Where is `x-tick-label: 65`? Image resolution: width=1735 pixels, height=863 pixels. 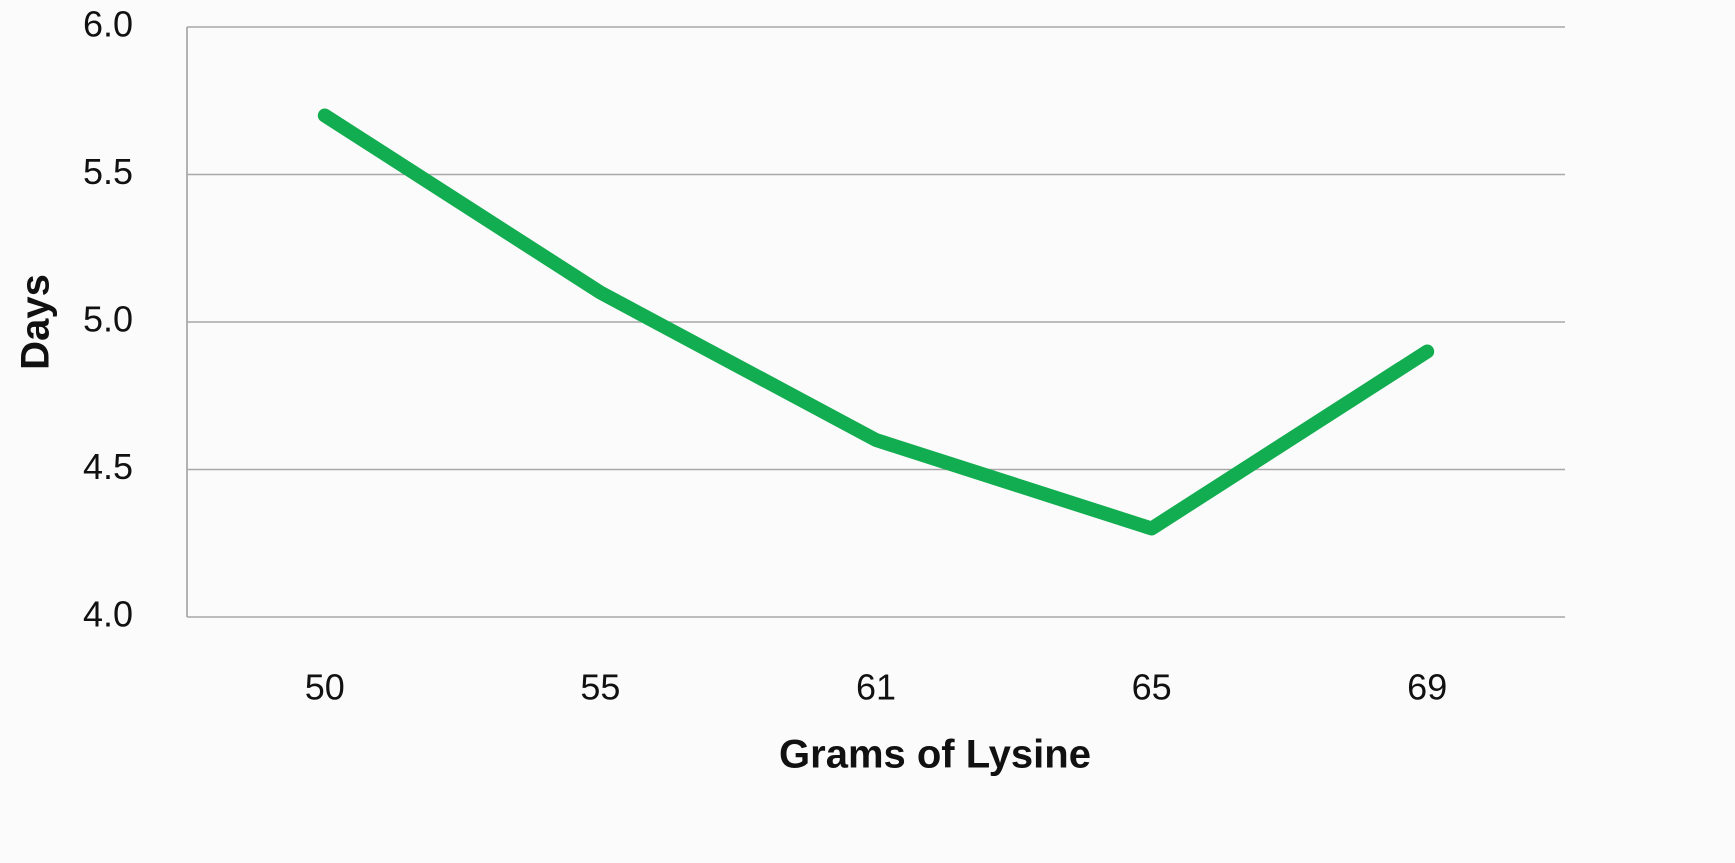 x-tick-label: 65 is located at coordinates (1152, 687).